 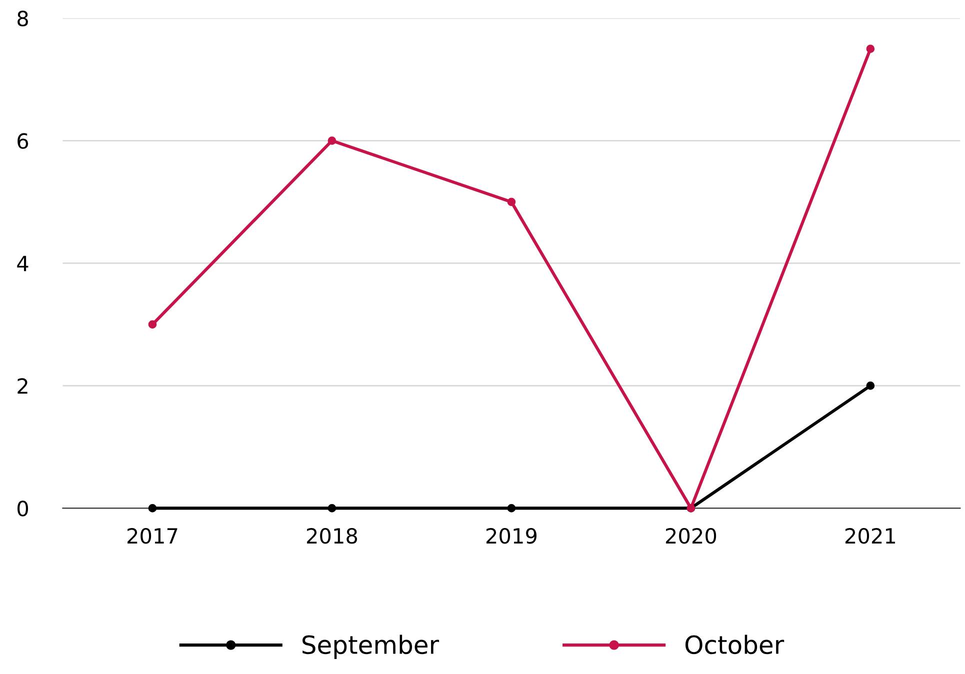 What do you see at coordinates (332, 536) in the screenshot?
I see `x-tick-label: 2018` at bounding box center [332, 536].